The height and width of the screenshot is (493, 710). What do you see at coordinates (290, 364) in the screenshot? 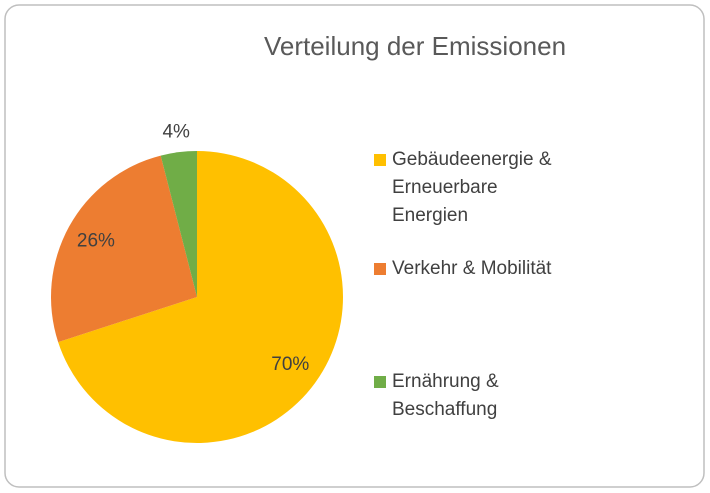
I see `data-label: 70%` at bounding box center [290, 364].